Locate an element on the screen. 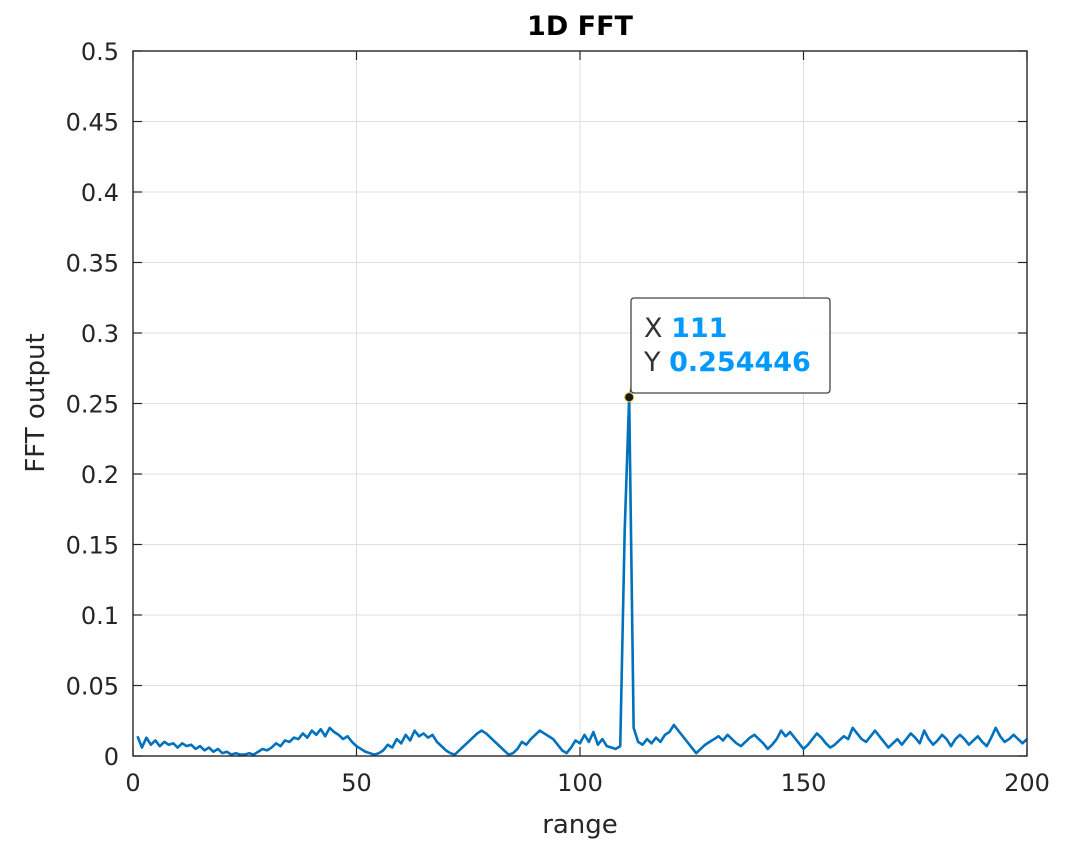 The width and height of the screenshot is (1088, 850). datatip-x-value: 111 is located at coordinates (699, 328).